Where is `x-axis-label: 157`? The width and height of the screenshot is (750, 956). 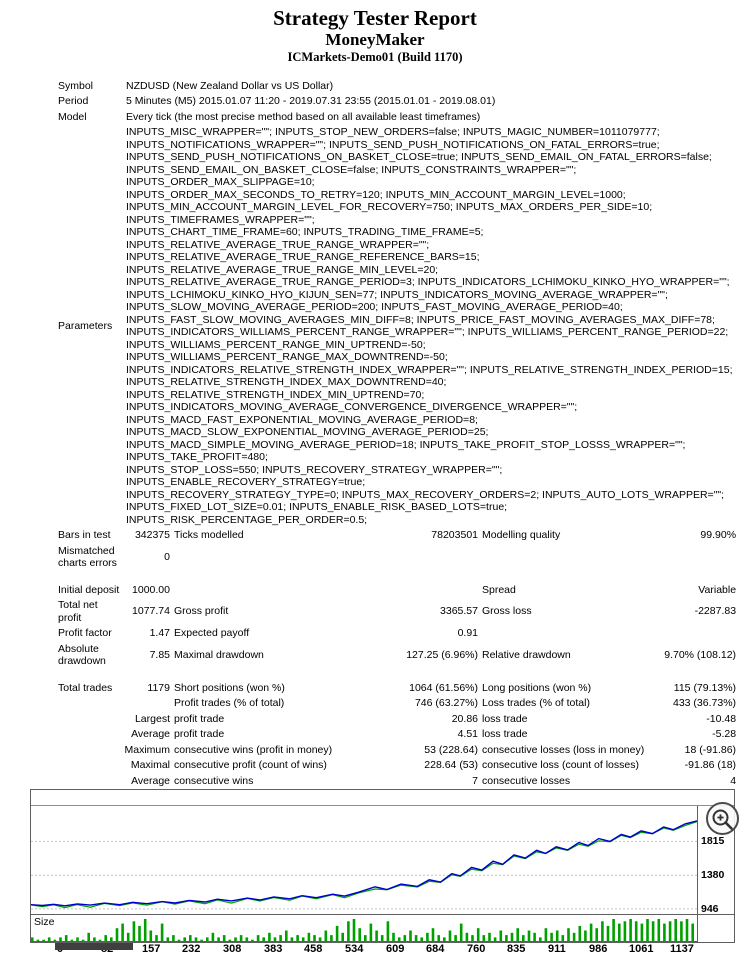 x-axis-label: 157 is located at coordinates (151, 948).